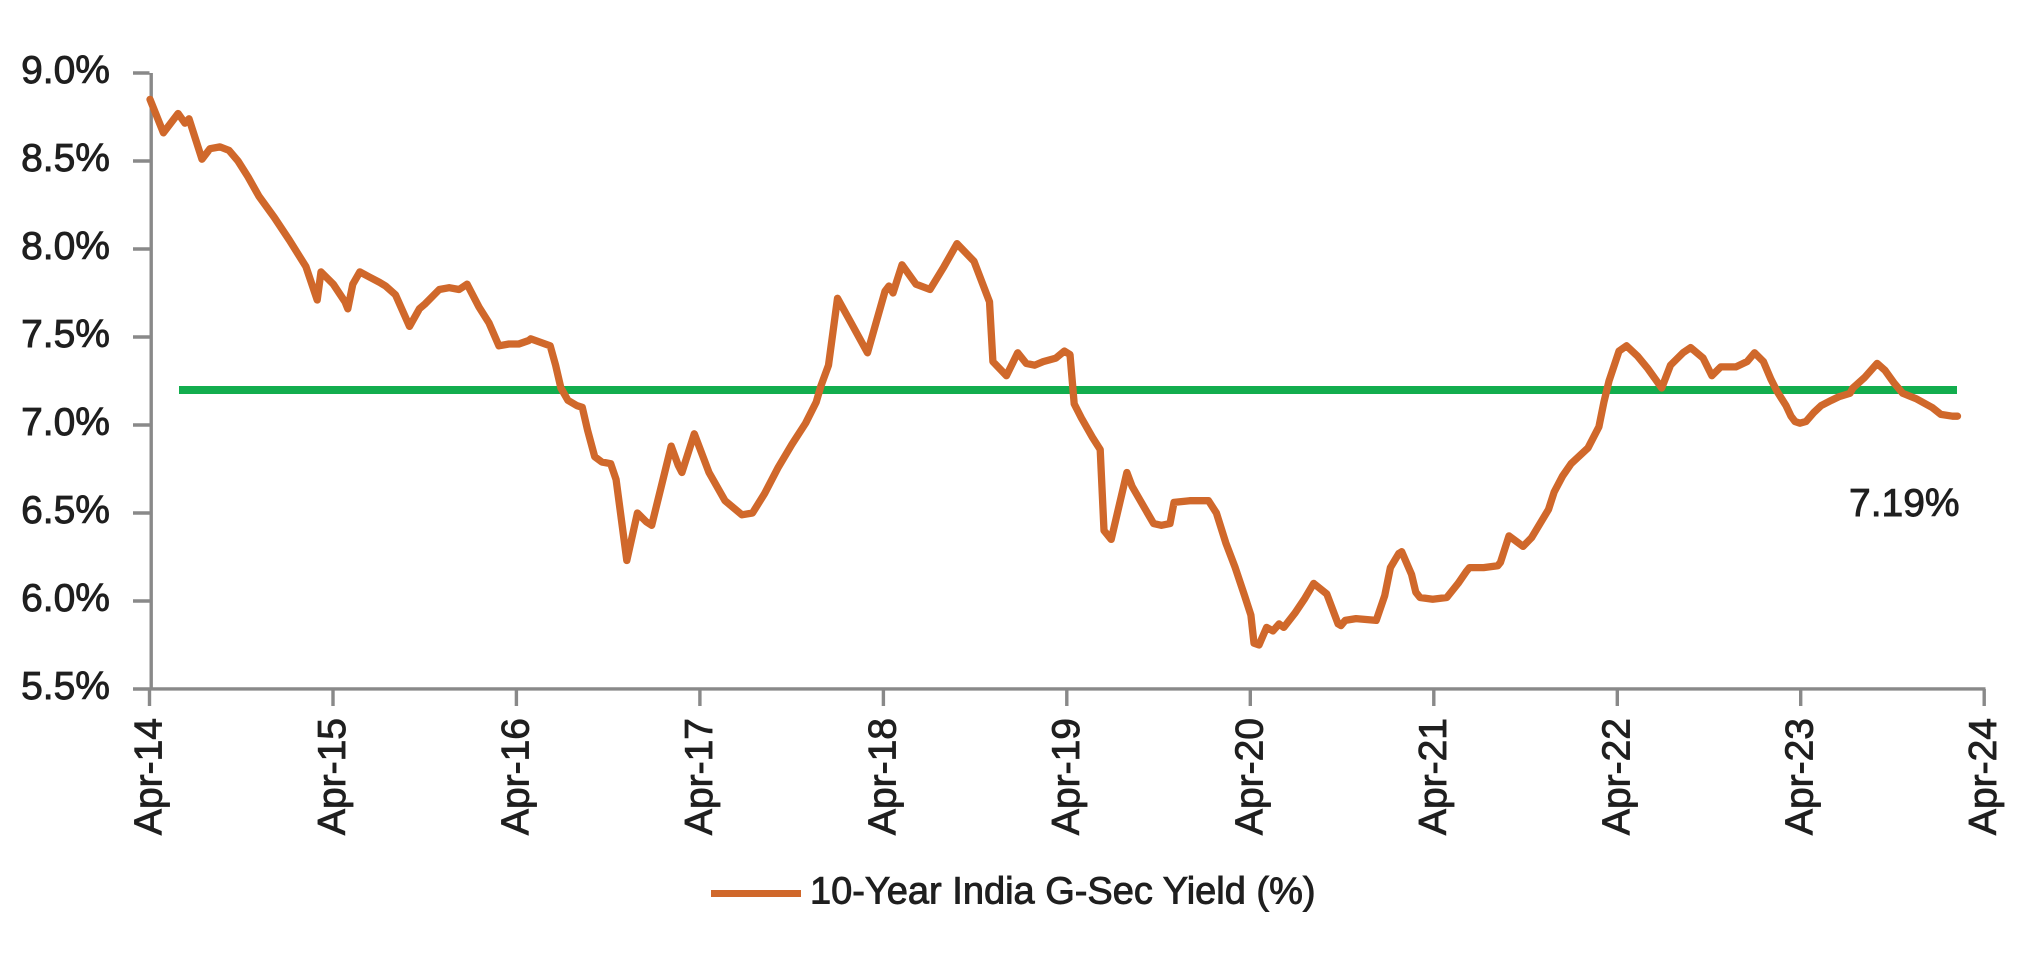 Image resolution: width=2033 pixels, height=961 pixels. Describe the element at coordinates (65, 334) in the screenshot. I see `svg-text: 7.5%` at that location.